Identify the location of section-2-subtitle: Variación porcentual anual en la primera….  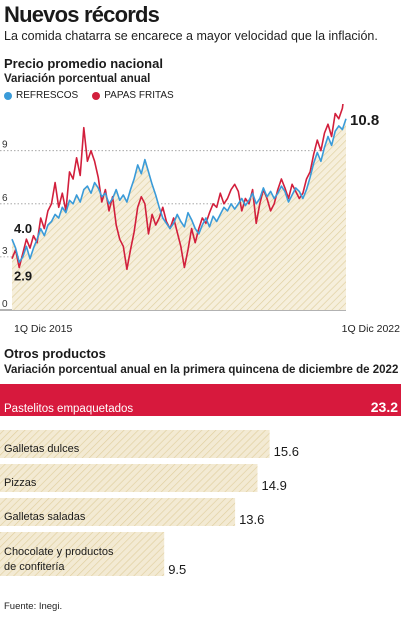
(201, 370).